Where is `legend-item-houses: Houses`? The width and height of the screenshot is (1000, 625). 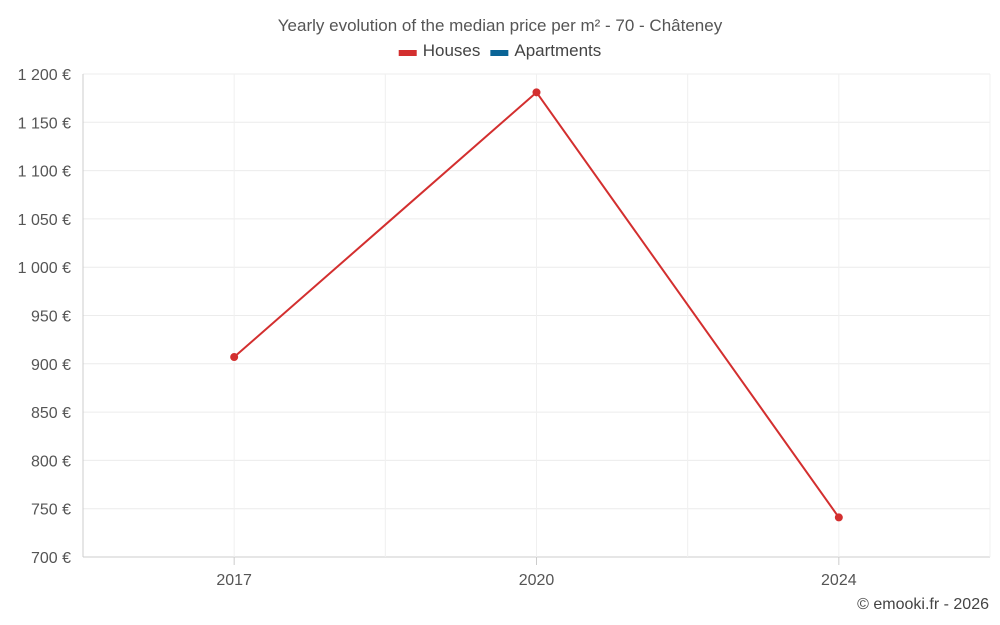
legend-item-houses: Houses is located at coordinates (439, 50).